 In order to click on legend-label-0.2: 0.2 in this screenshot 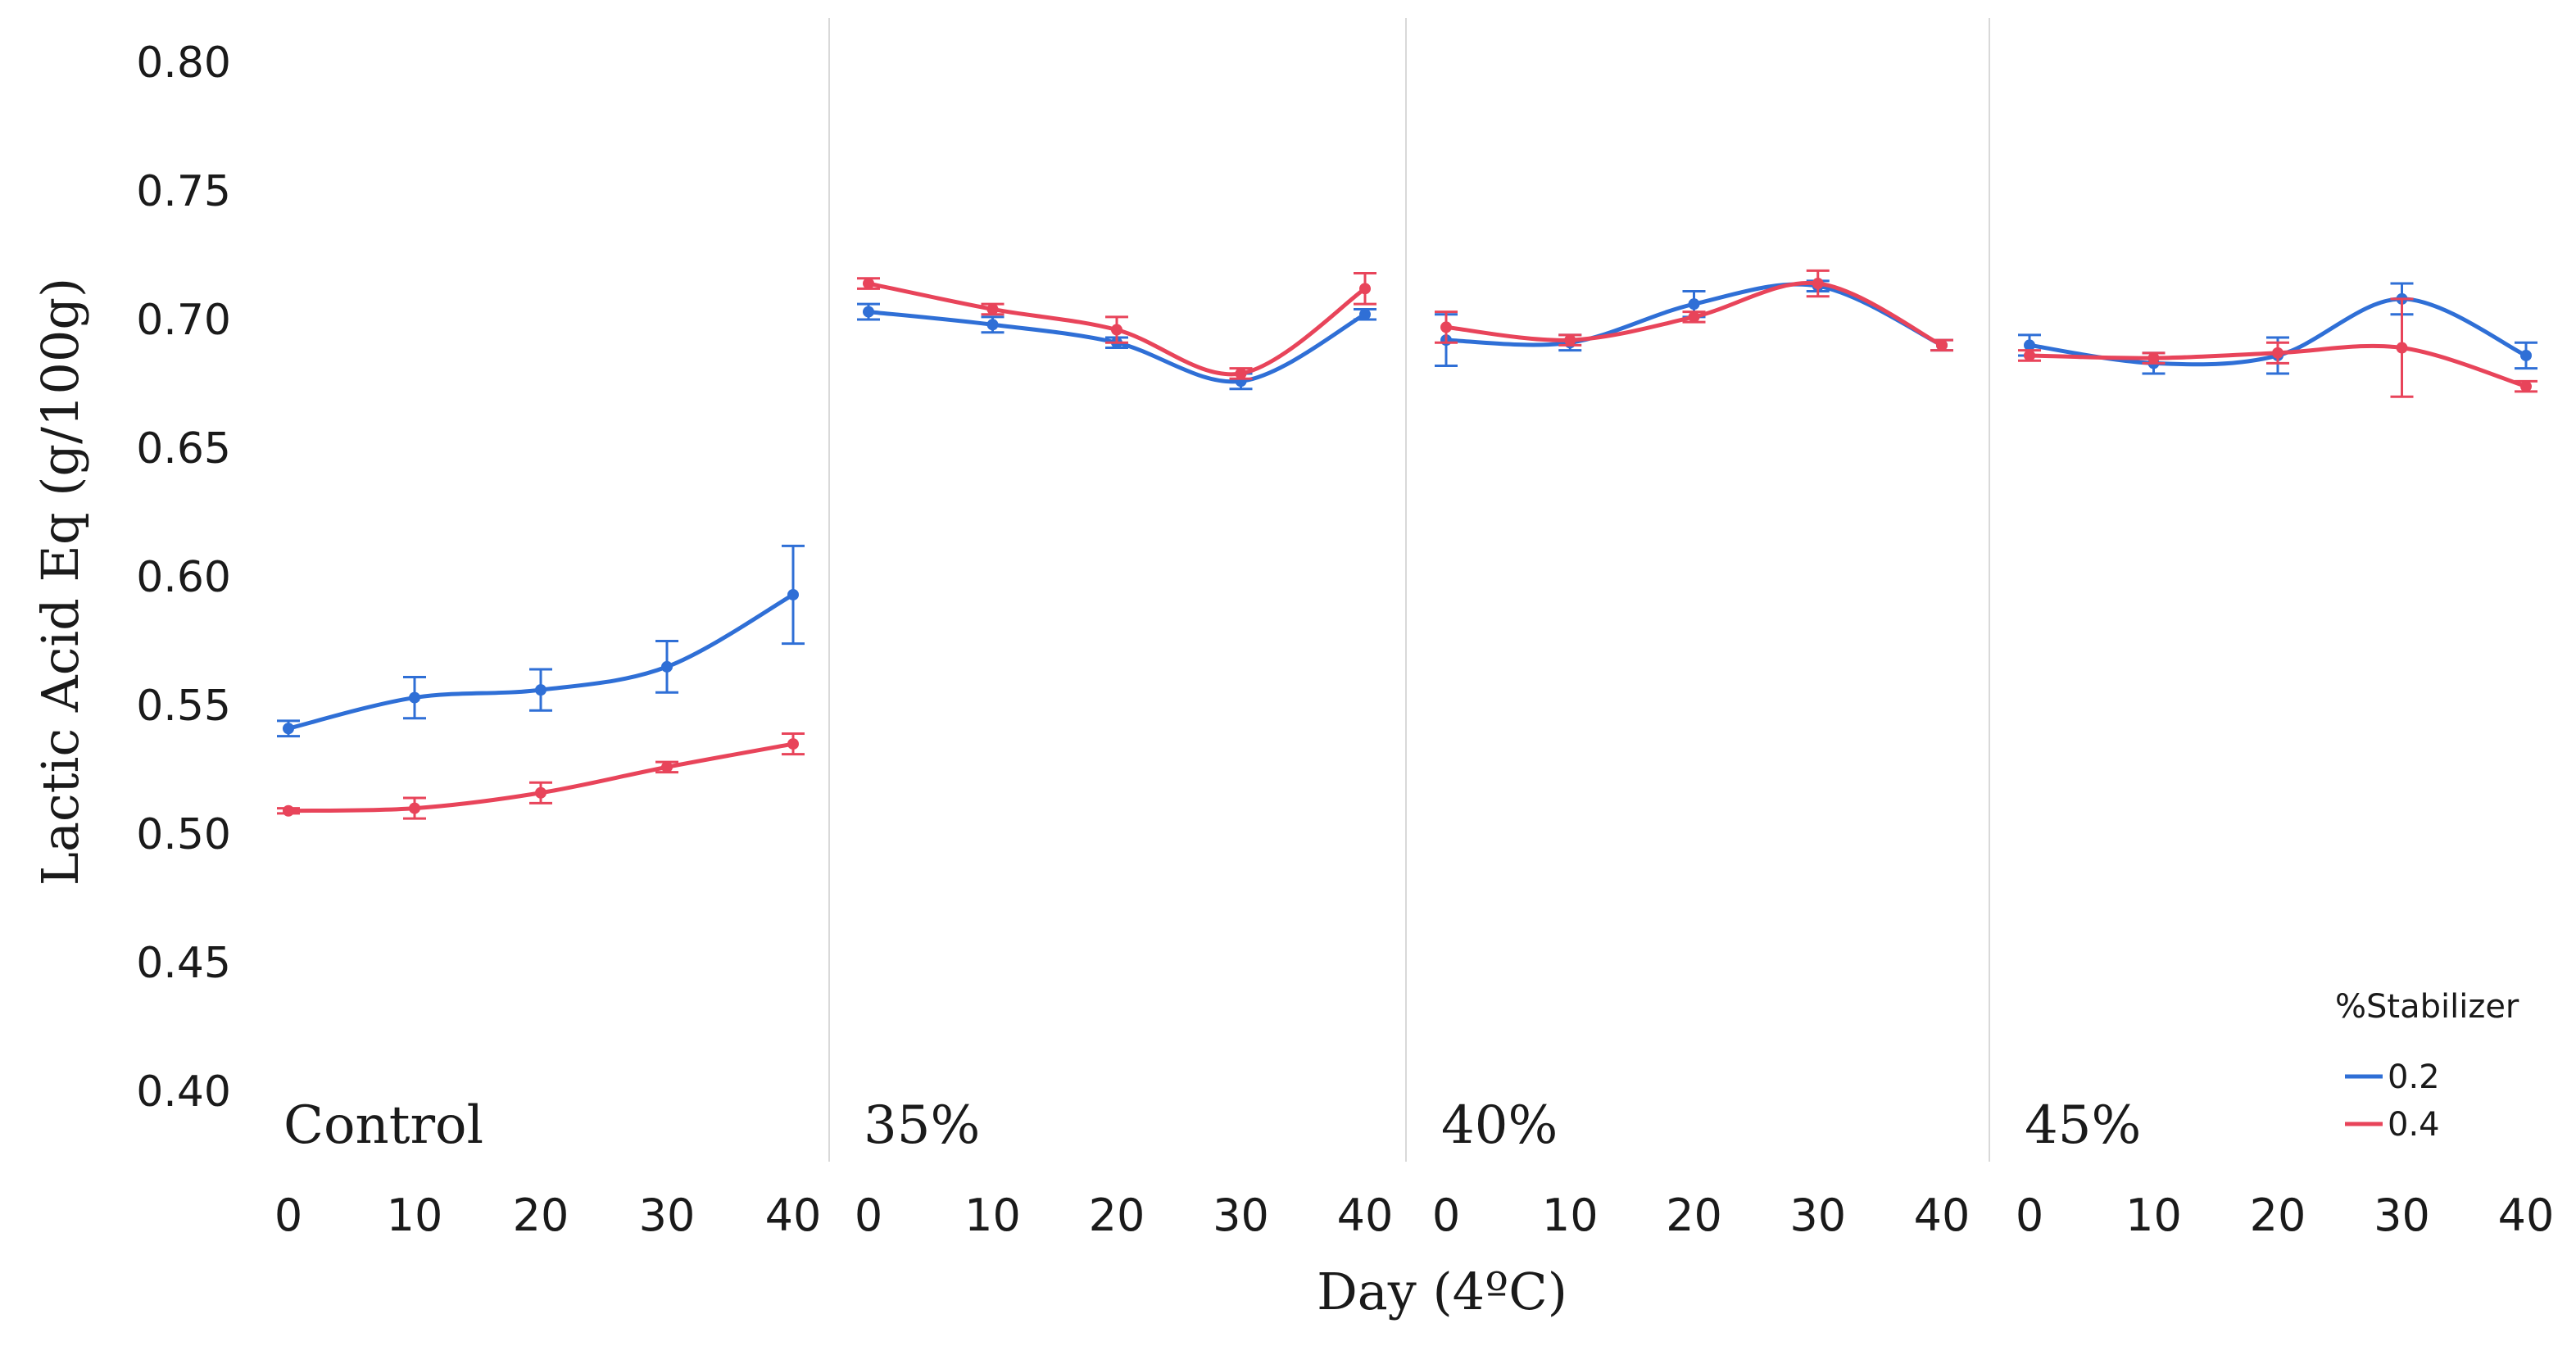, I will do `click(2414, 1077)`.